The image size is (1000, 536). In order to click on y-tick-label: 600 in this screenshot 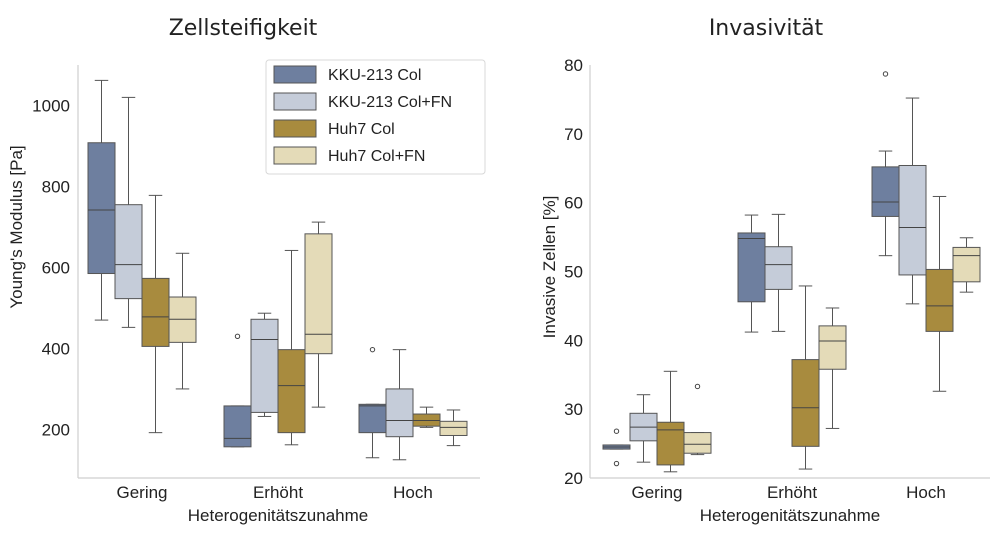, I will do `click(56, 267)`.